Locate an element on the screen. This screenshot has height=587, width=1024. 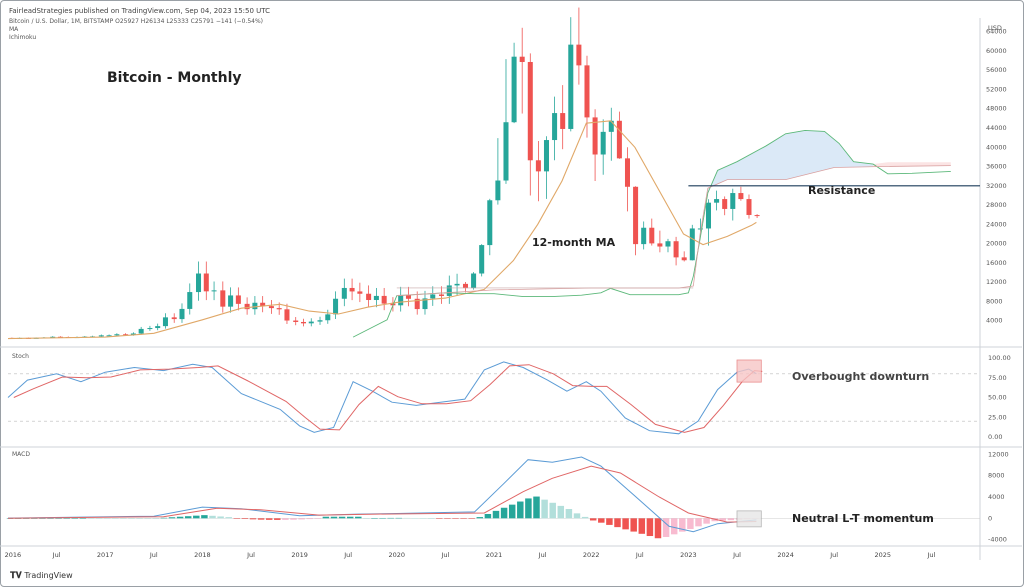
ichimoku-cloud-fill is located at coordinates (787, 182).